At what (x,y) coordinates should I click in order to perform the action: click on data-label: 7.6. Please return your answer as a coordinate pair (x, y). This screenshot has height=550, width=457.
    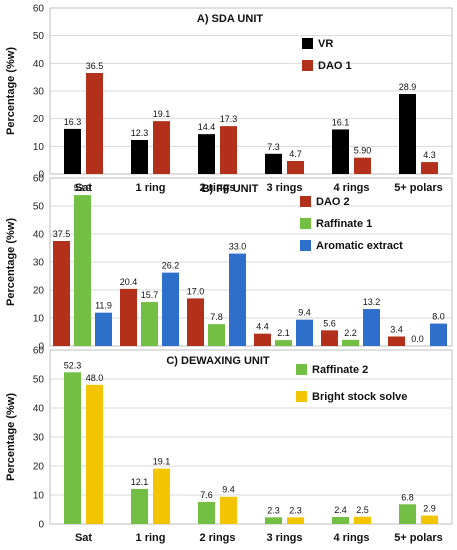
    Looking at the image, I should click on (206, 495).